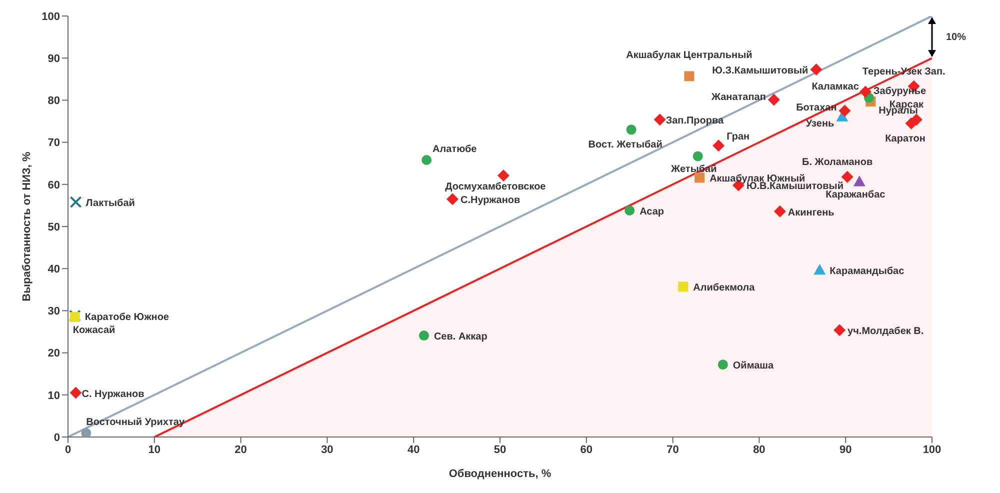 The width and height of the screenshot is (1000, 493). Describe the element at coordinates (240, 450) in the screenshot. I see `x-tick-label: 20` at that location.